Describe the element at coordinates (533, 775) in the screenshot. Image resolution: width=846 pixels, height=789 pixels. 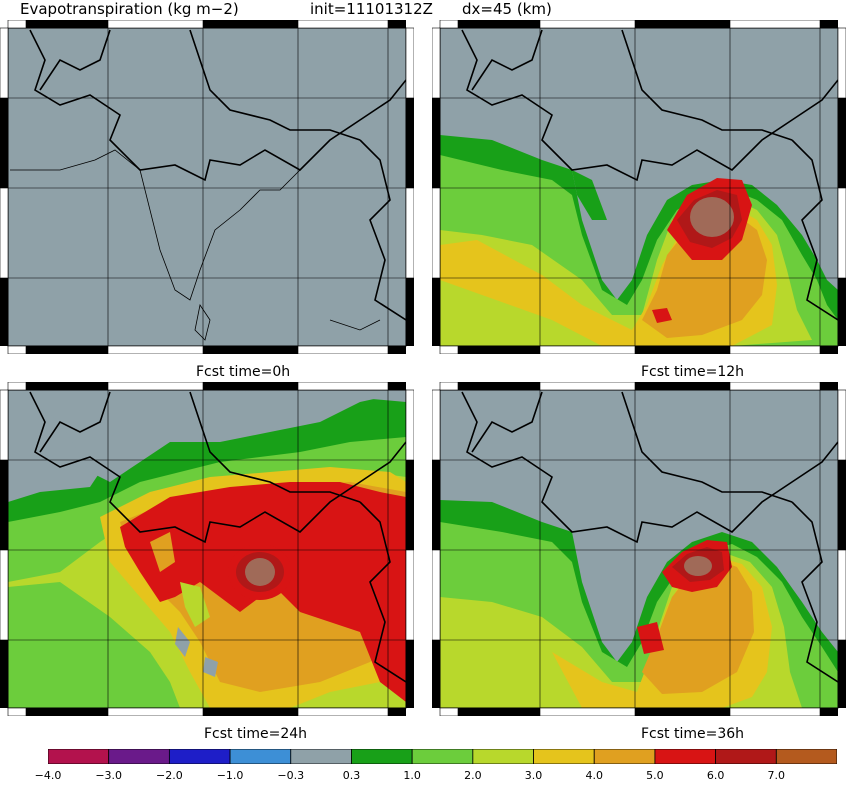
I see `colorbar-tick-label: 3.0` at that location.